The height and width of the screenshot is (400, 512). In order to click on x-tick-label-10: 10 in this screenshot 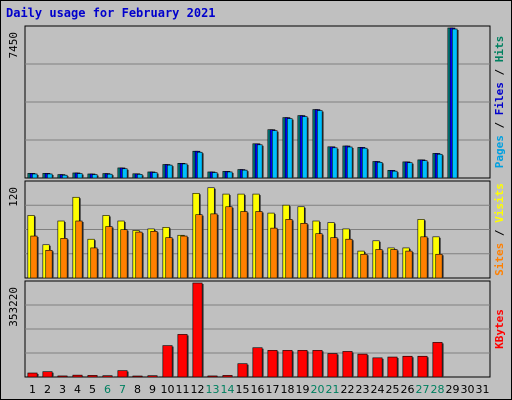, I will do `click(168, 389)`.